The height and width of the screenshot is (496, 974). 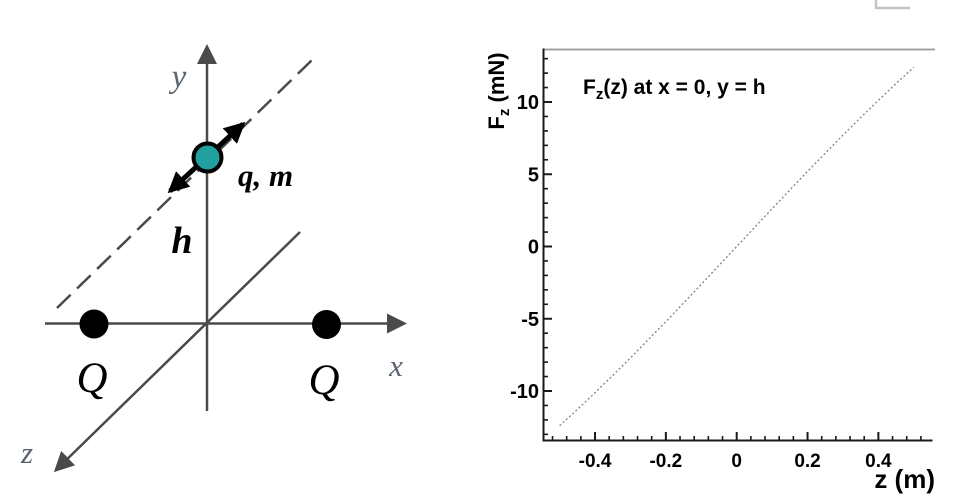 I want to click on x-tick-label: -0.2, so click(x=665, y=461).